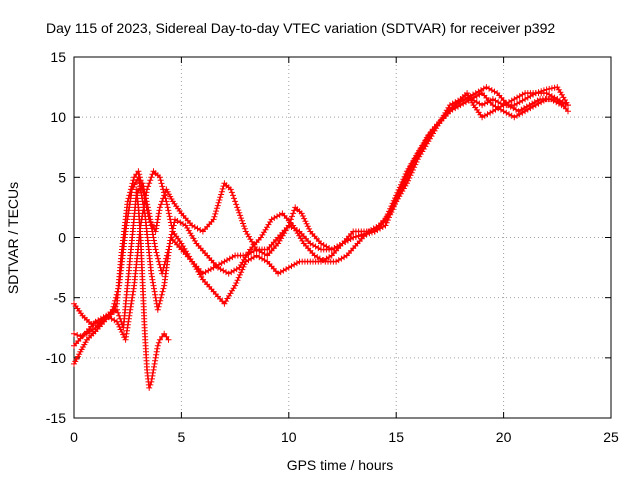 Image resolution: width=640 pixels, height=480 pixels. I want to click on y-tick-label: -10, so click(56, 358).